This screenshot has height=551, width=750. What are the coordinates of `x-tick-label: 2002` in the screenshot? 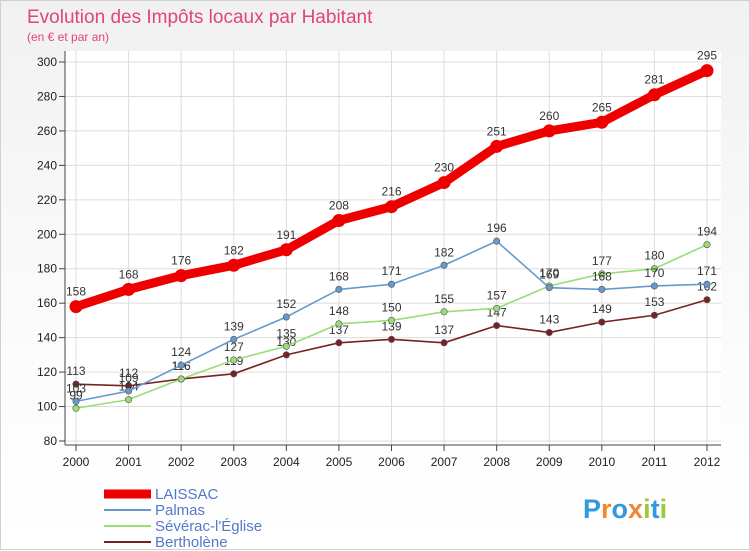 It's located at (181, 462).